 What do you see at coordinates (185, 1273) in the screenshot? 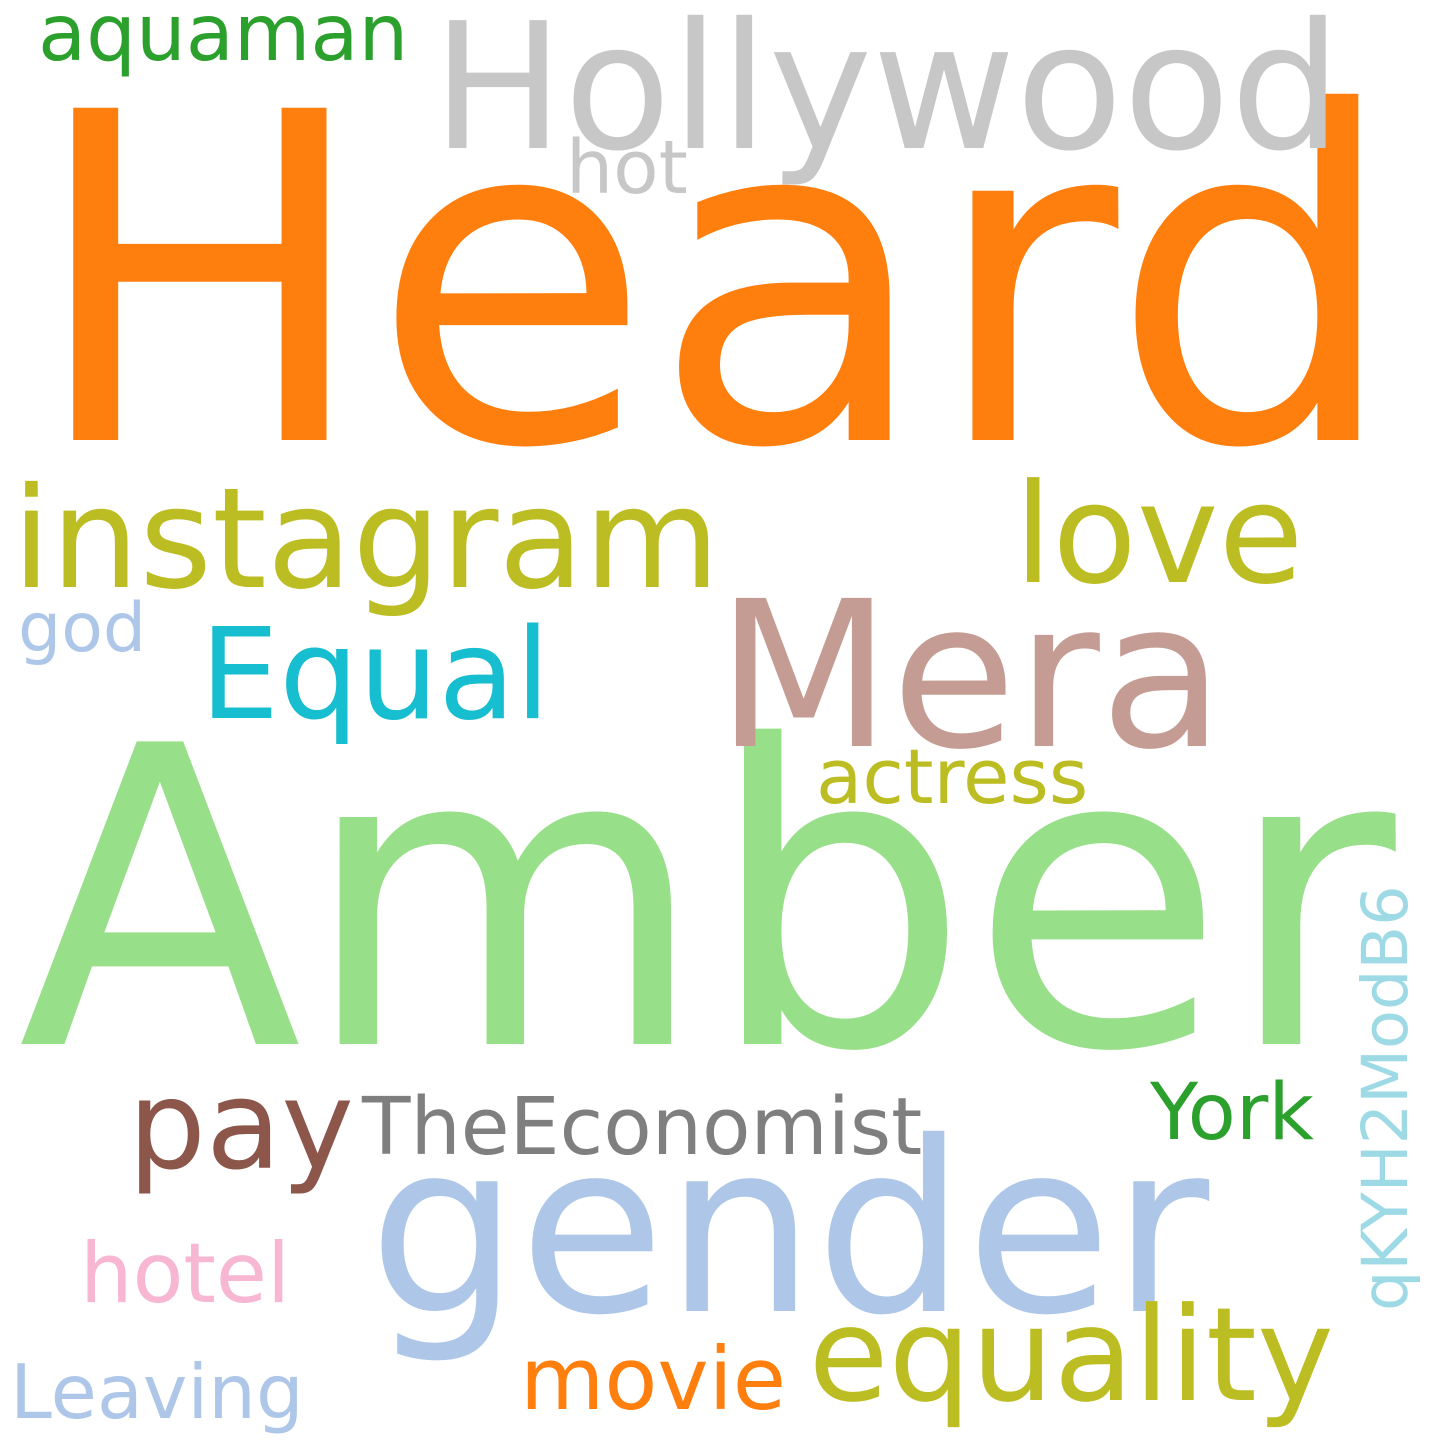
I see `word-hotel: hotel` at bounding box center [185, 1273].